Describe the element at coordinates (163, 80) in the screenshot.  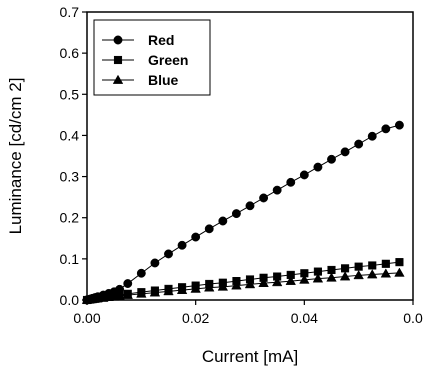
I see `legend-label-blue: Blue` at that location.